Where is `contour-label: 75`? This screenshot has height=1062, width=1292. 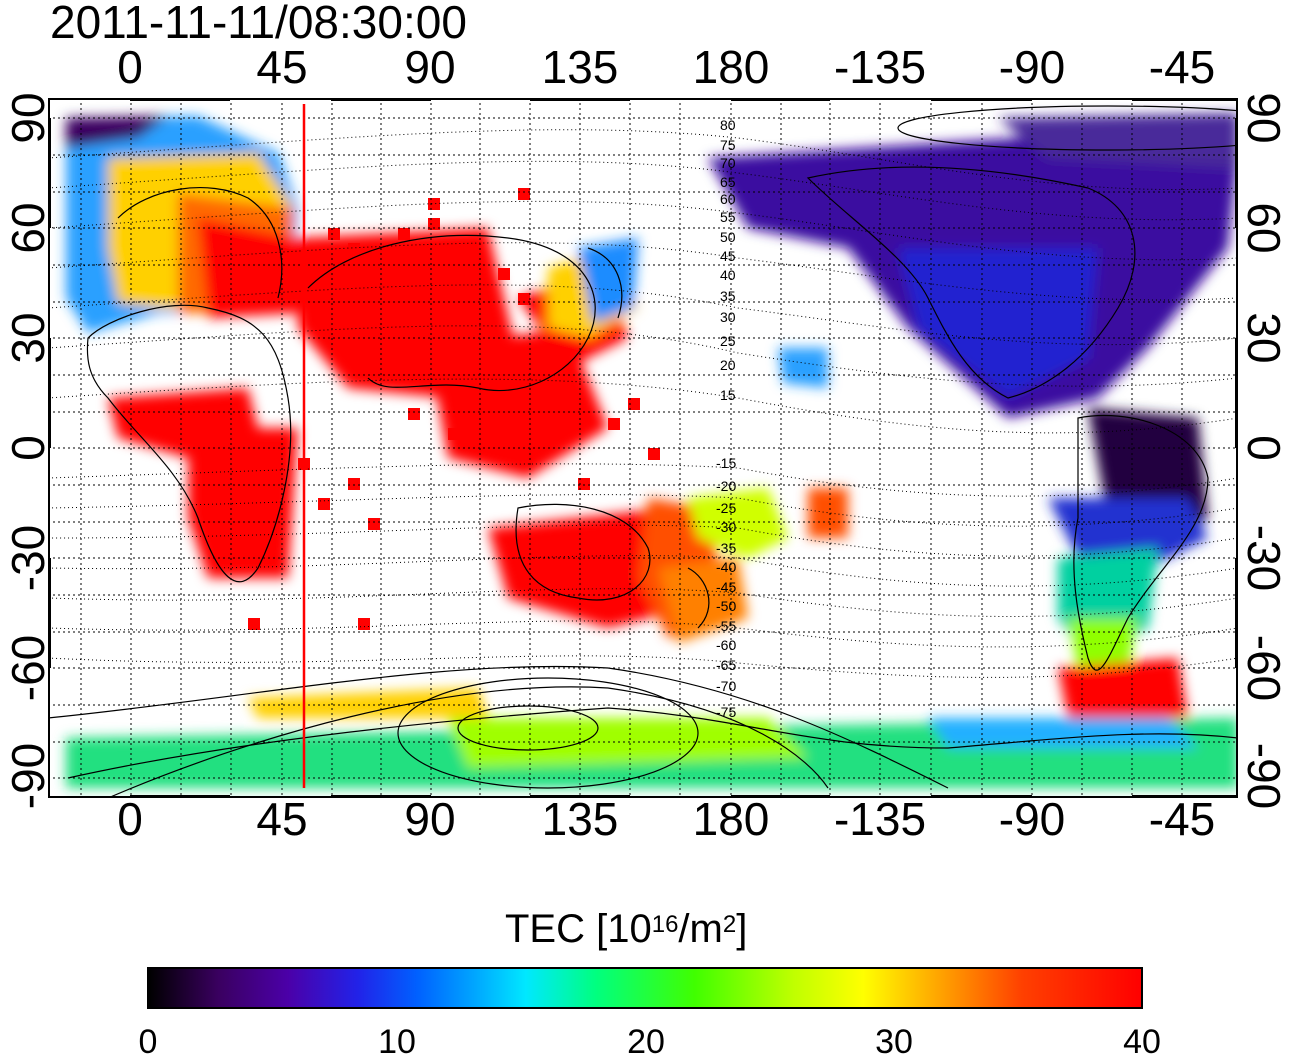 contour-label: 75 is located at coordinates (728, 145).